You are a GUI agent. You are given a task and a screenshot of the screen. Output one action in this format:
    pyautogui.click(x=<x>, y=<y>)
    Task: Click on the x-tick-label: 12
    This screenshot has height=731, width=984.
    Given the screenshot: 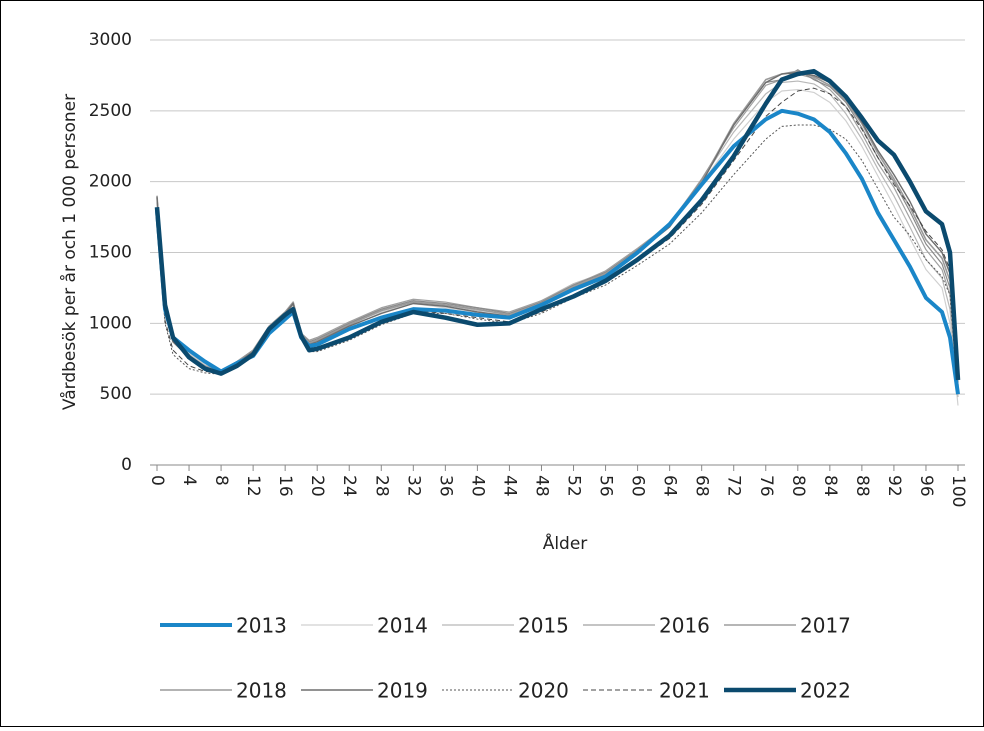 What is the action you would take?
    pyautogui.click(x=253, y=486)
    